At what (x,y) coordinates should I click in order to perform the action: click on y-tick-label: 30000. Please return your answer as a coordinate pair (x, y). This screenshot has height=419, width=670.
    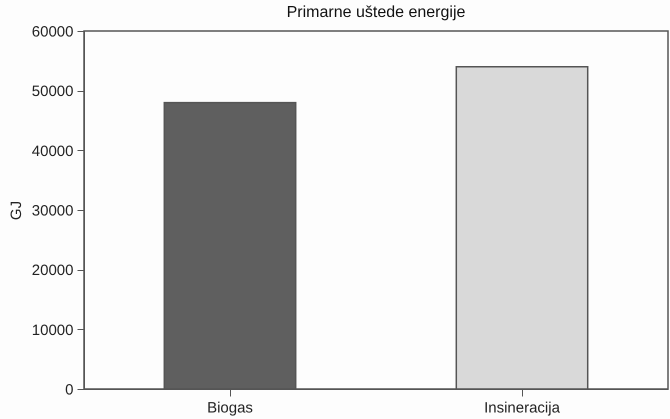
    Looking at the image, I should click on (53, 211).